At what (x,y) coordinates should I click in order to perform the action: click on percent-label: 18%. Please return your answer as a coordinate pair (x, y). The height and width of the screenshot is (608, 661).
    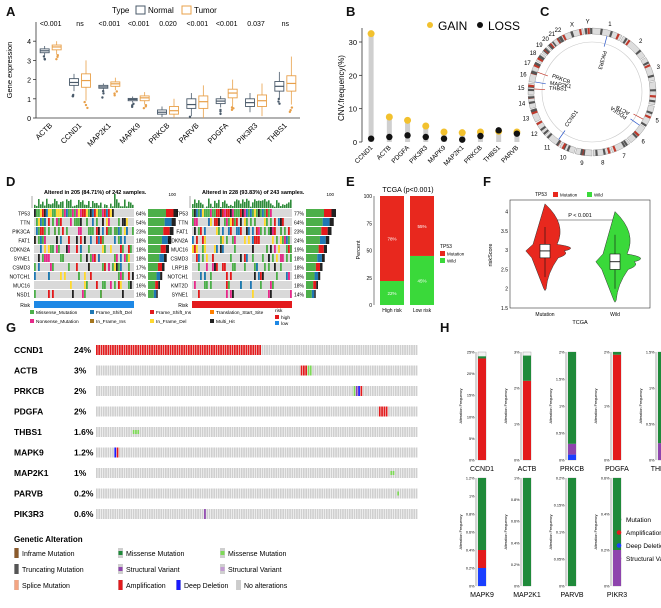
    Looking at the image, I should click on (141, 260).